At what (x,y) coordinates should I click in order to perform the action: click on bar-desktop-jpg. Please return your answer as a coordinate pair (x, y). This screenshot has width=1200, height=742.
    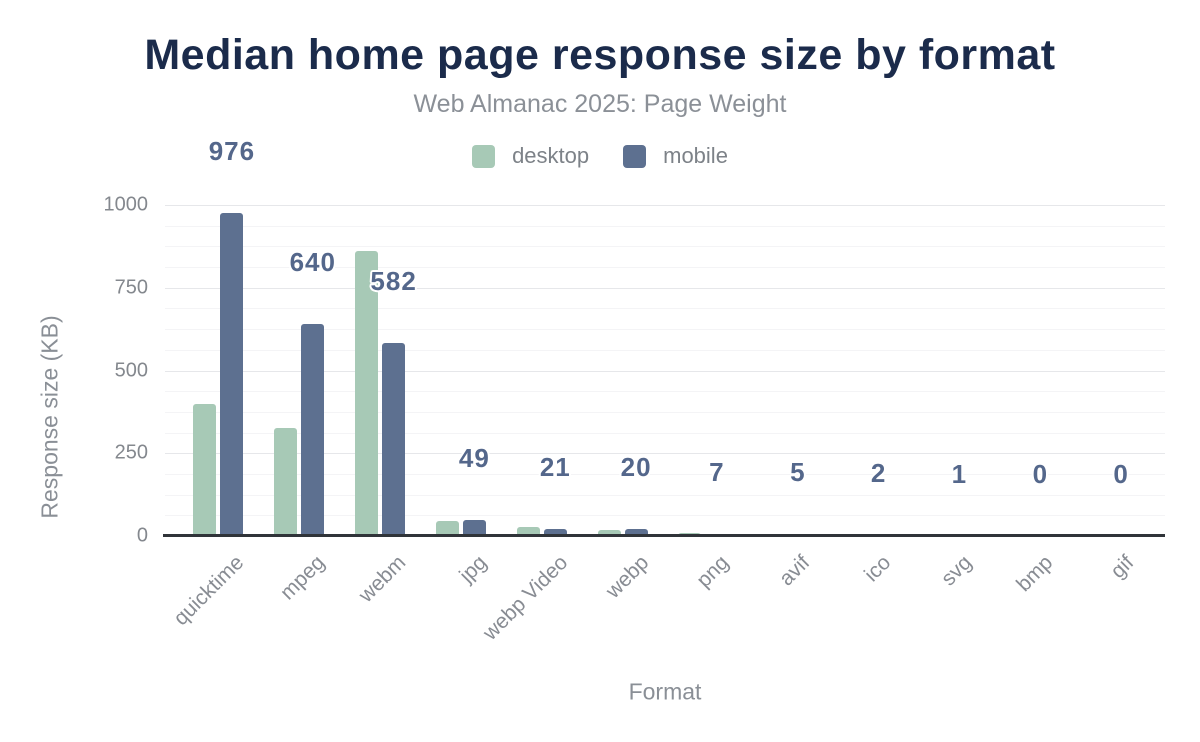
    Looking at the image, I should click on (447, 528).